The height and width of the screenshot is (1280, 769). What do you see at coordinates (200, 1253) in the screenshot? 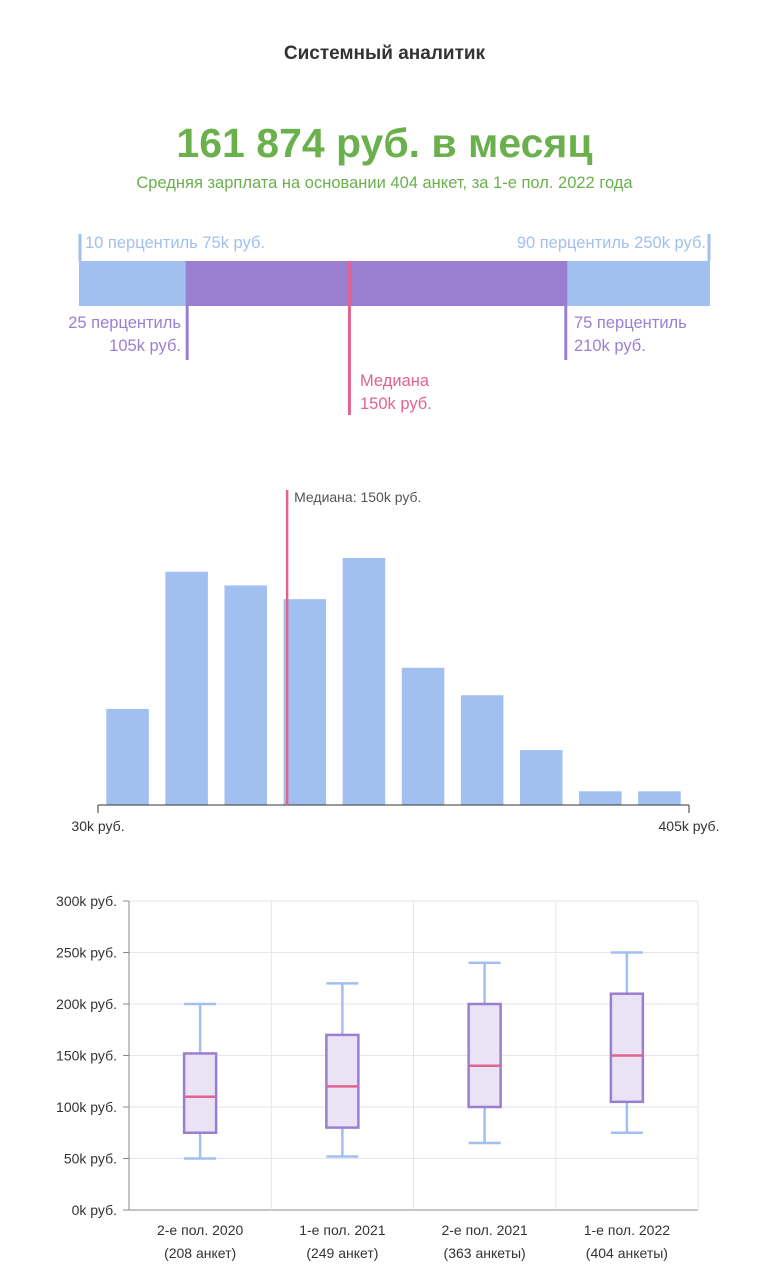
I see `x-axis-label-count: (208 анкет)` at bounding box center [200, 1253].